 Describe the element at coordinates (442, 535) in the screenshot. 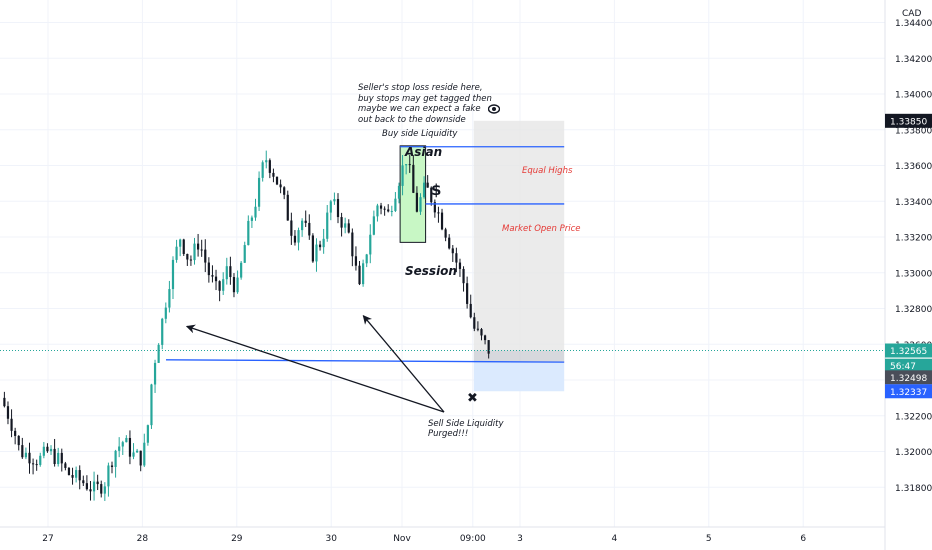

I see `time-axis: 27 28 29 30 Nov 09:00 3 4 5 6` at that location.